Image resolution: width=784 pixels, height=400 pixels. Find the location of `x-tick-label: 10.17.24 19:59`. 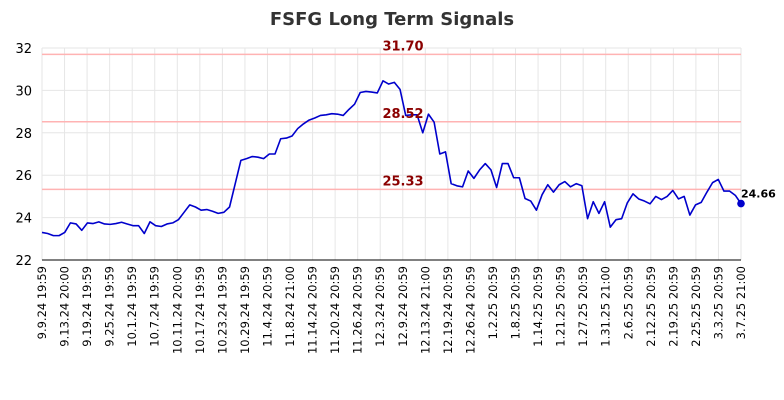

x-tick-label: 10.17.24 19:59 is located at coordinates (200, 310).